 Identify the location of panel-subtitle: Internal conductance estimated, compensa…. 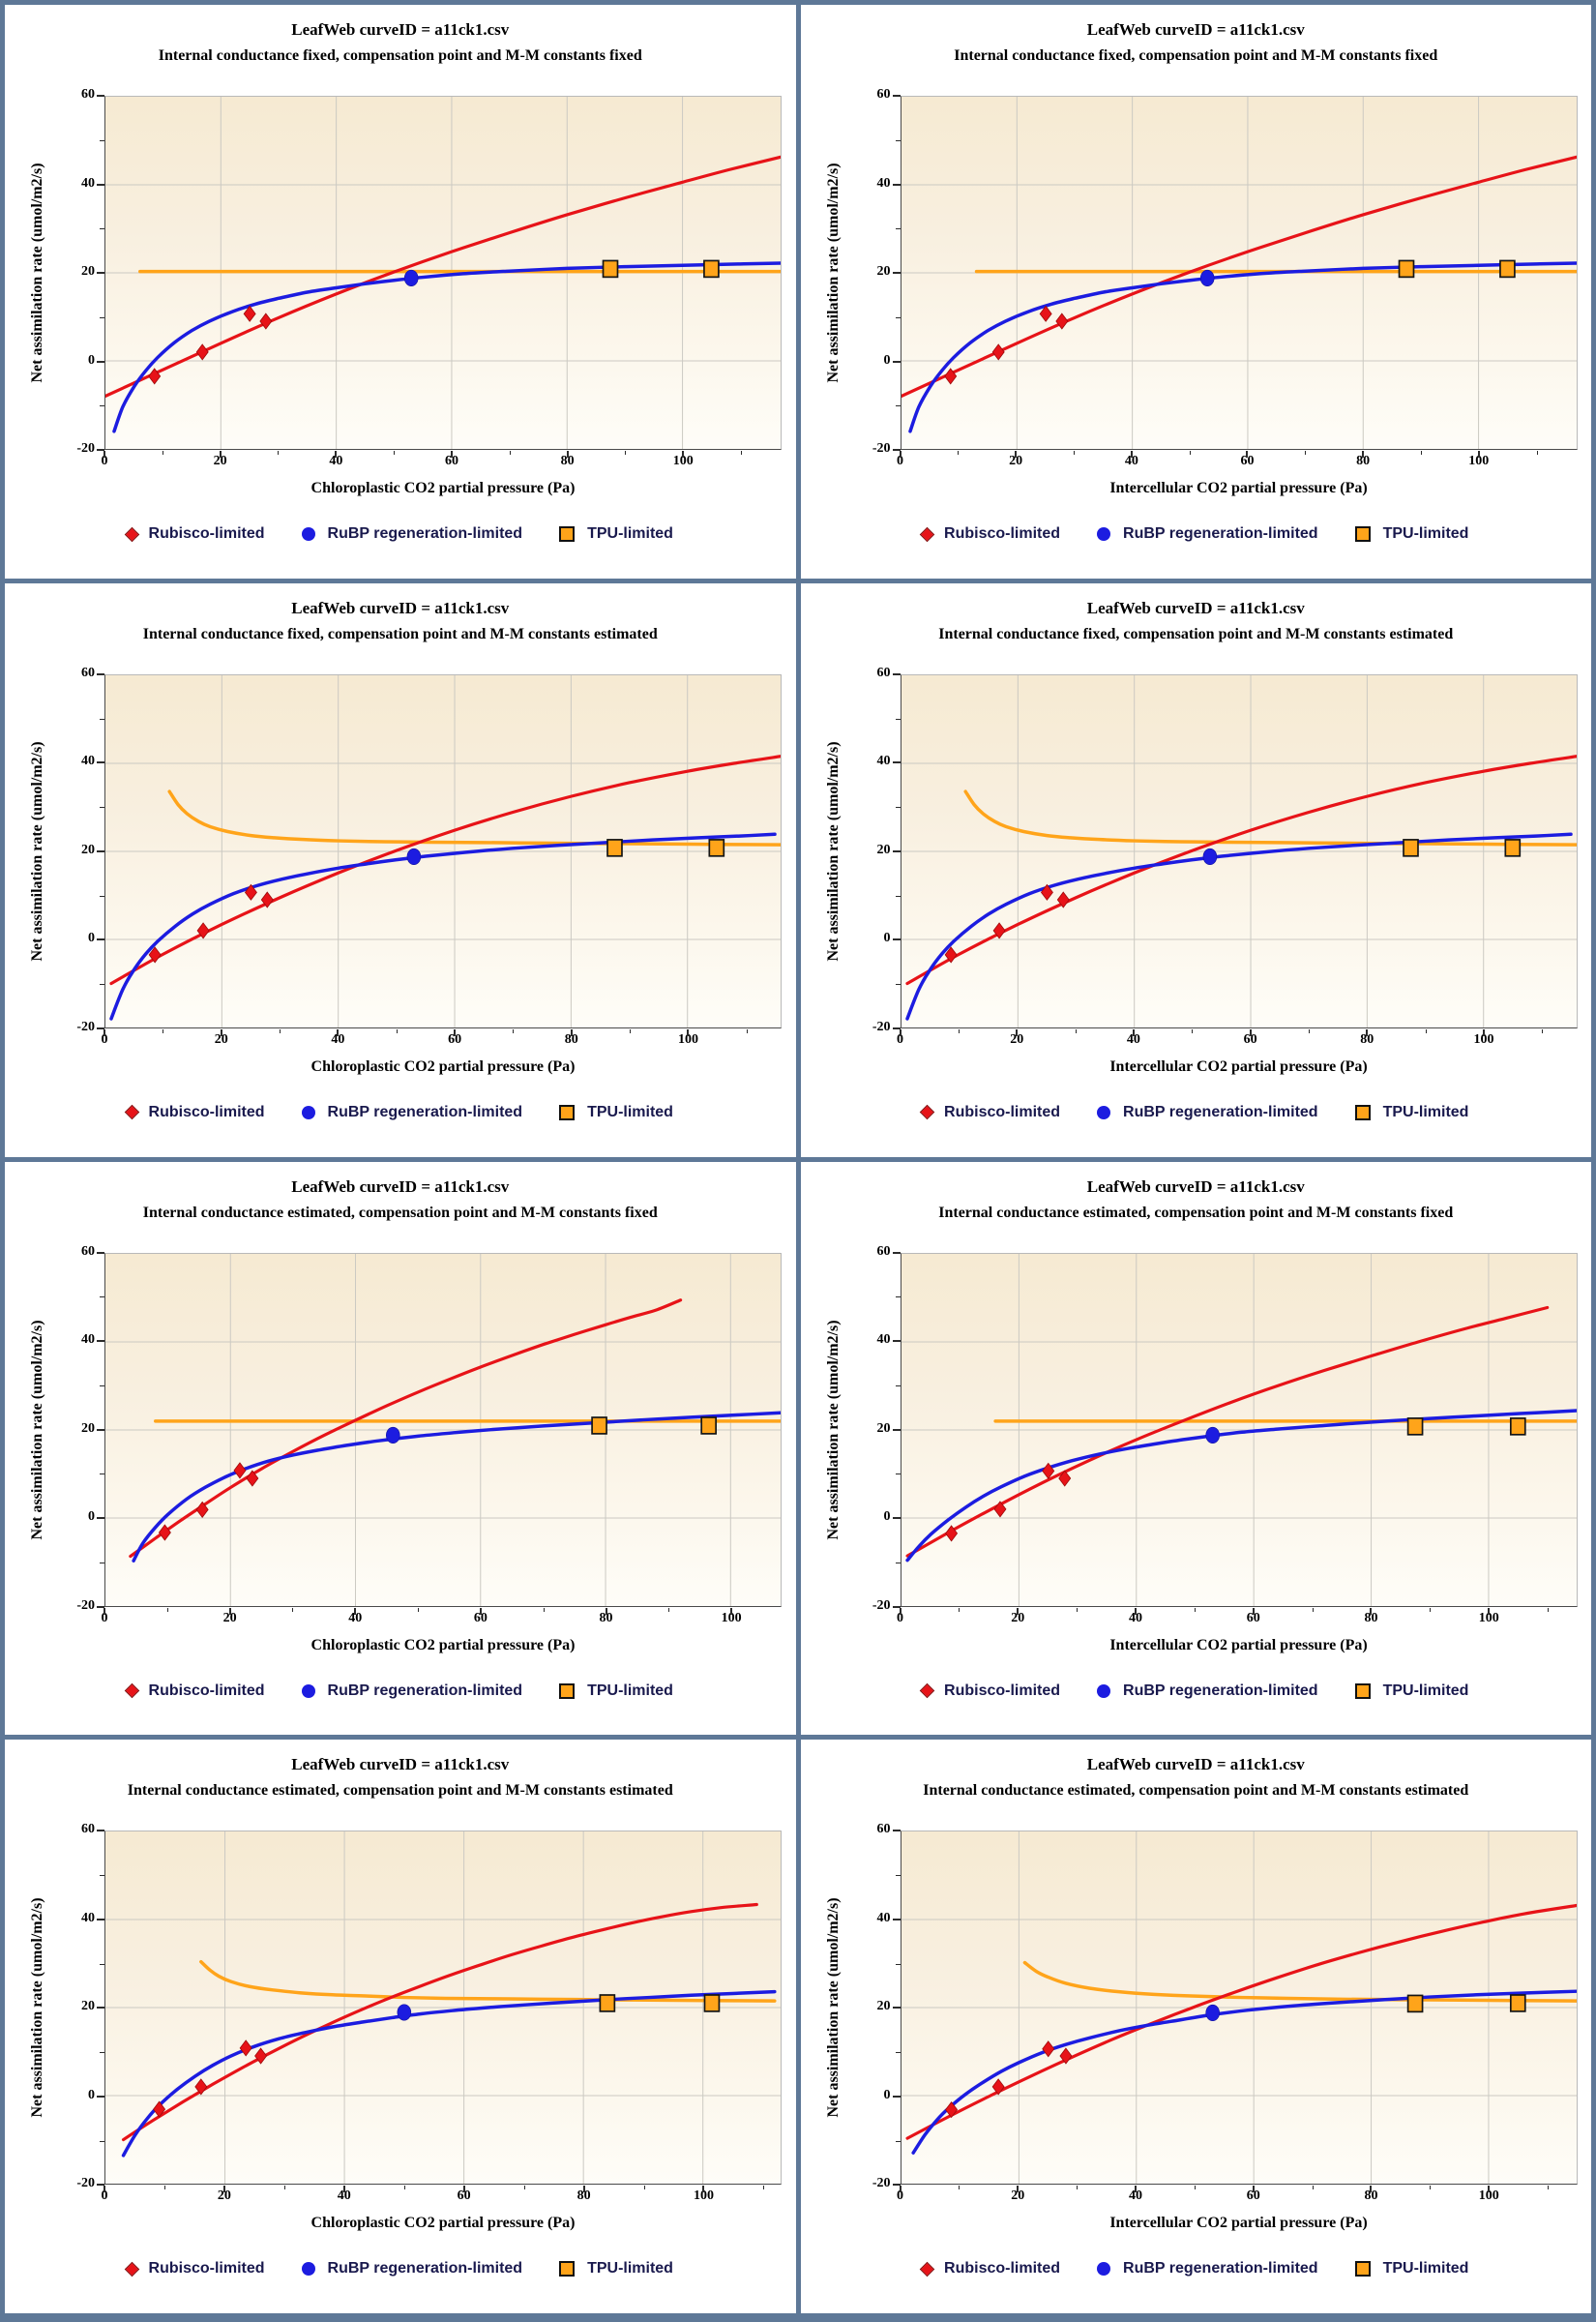
(400, 1212).